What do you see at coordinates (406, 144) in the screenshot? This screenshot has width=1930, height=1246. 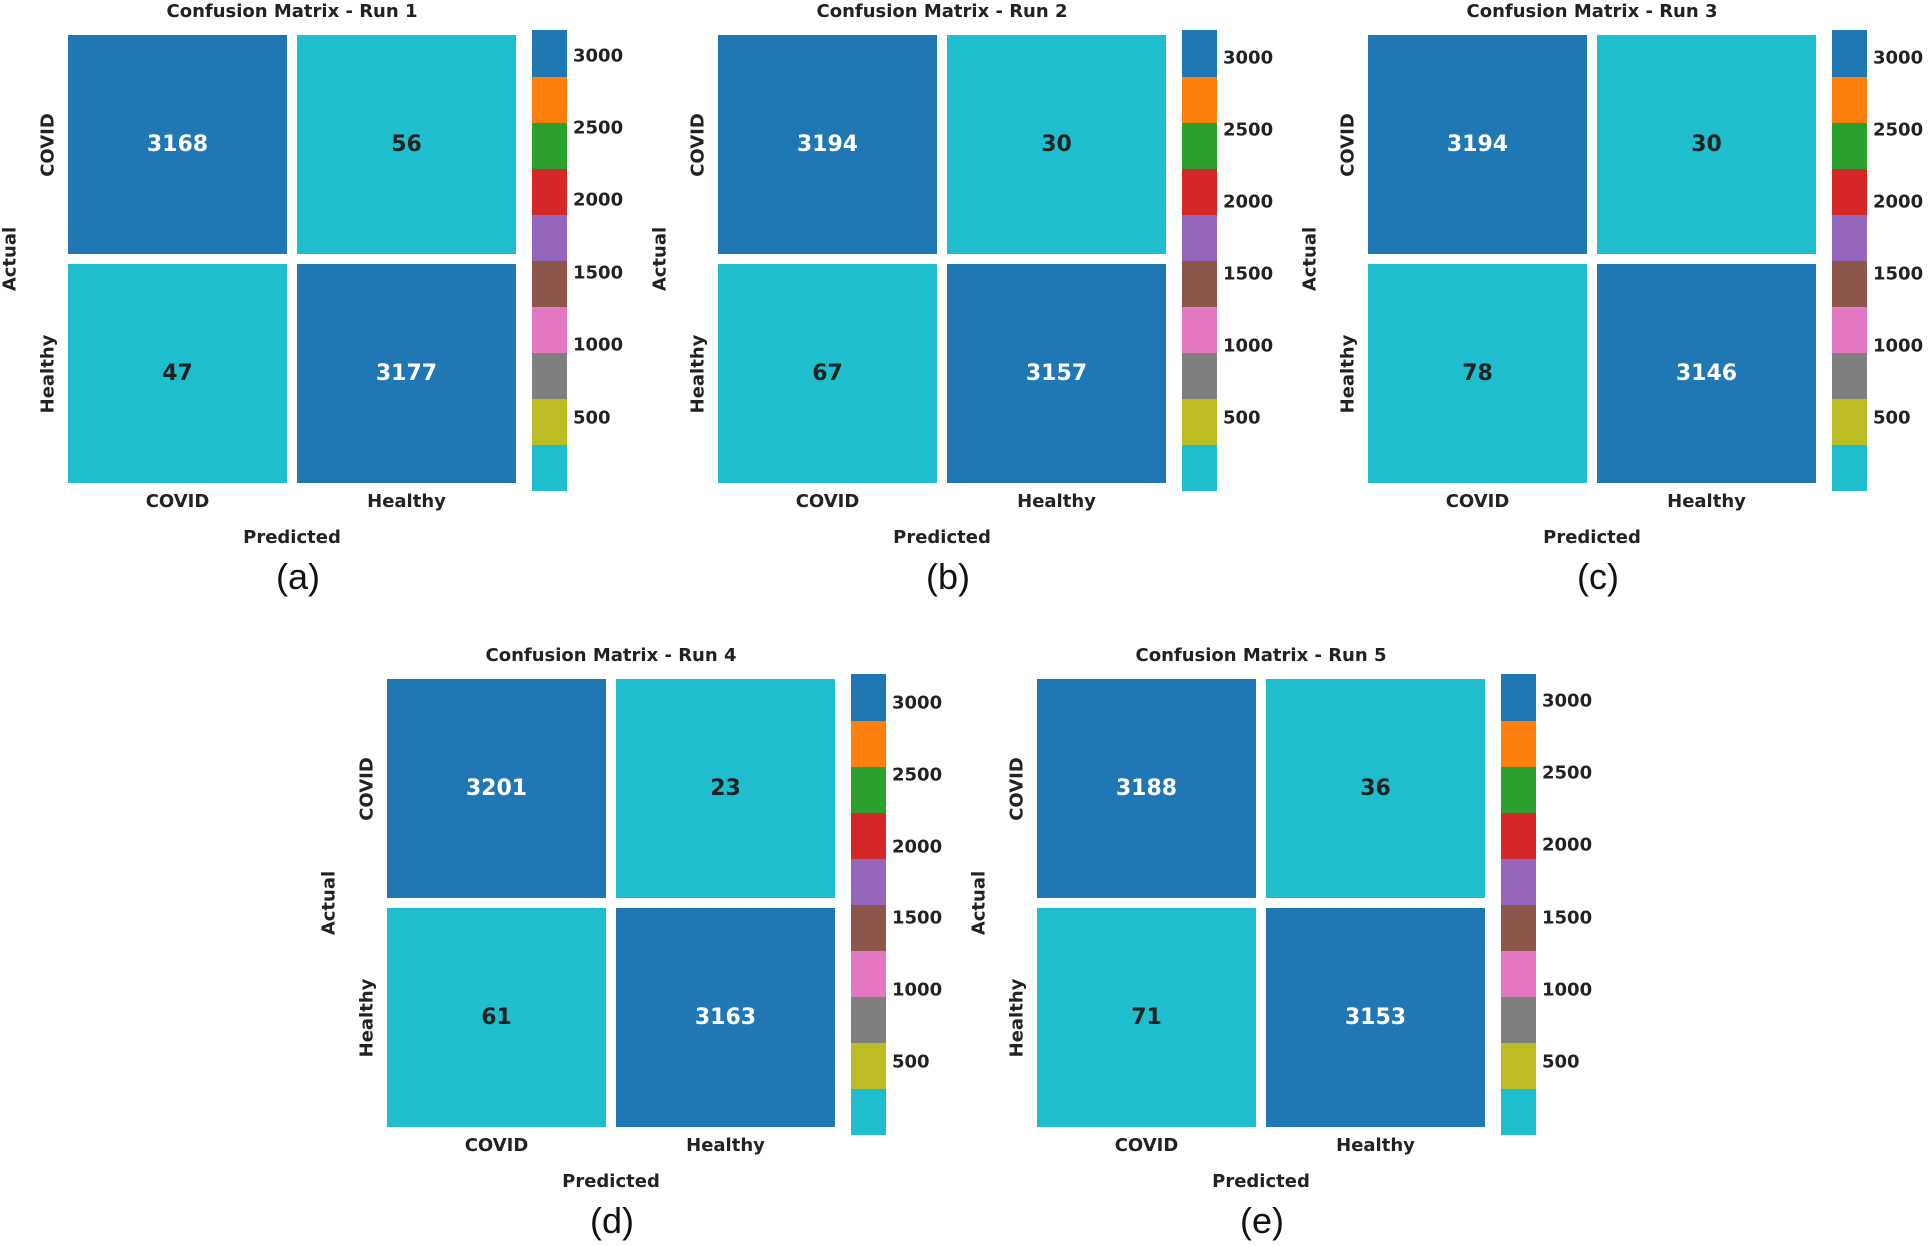 I see `cell-value-label: 56` at bounding box center [406, 144].